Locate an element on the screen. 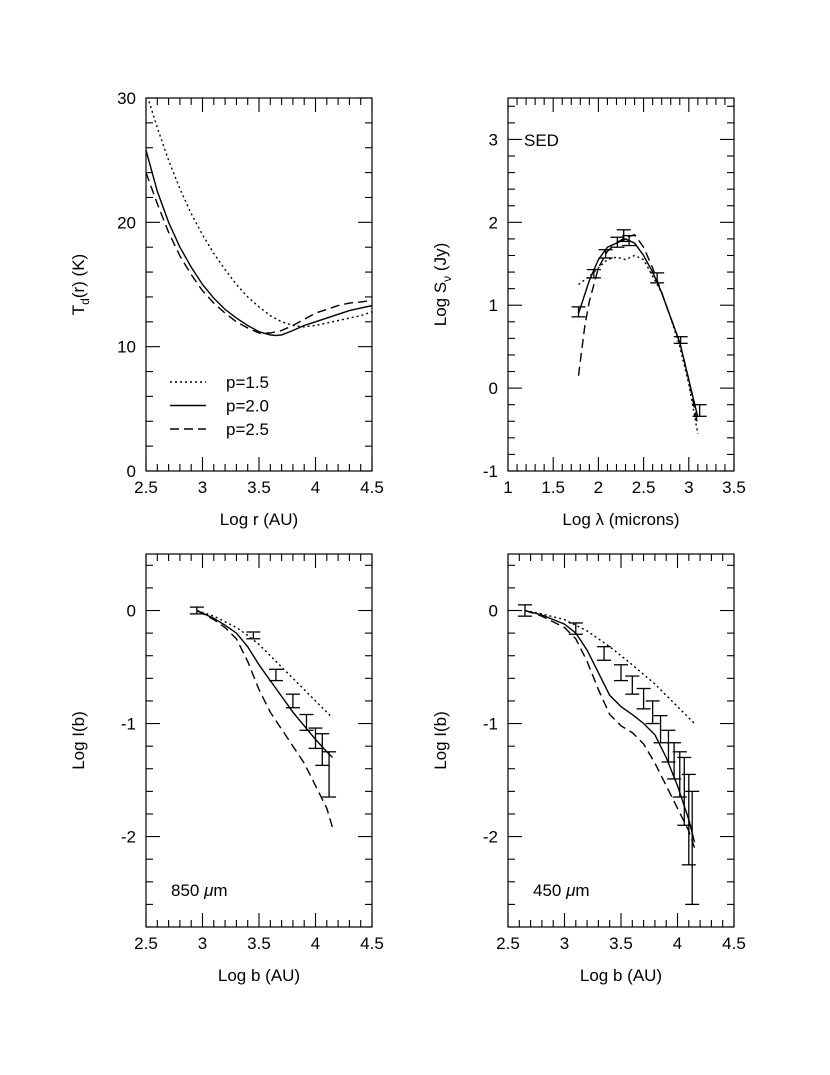  panel-annotation: 850 μm is located at coordinates (199, 890).